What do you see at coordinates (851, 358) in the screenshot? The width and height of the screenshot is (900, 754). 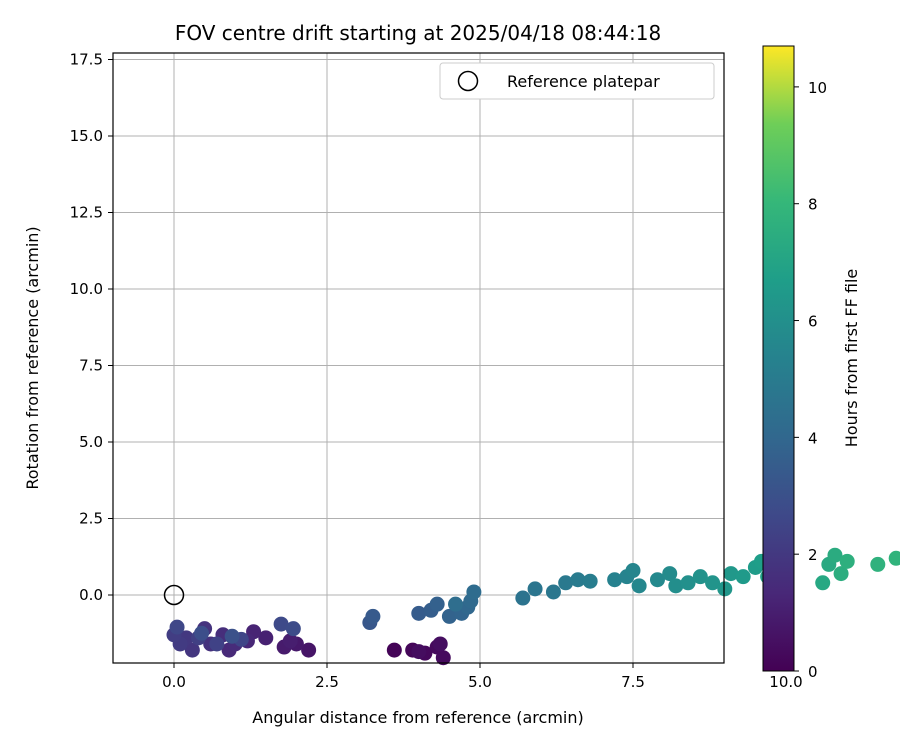 I see `colorbar-label: Hours from first FF file` at bounding box center [851, 358].